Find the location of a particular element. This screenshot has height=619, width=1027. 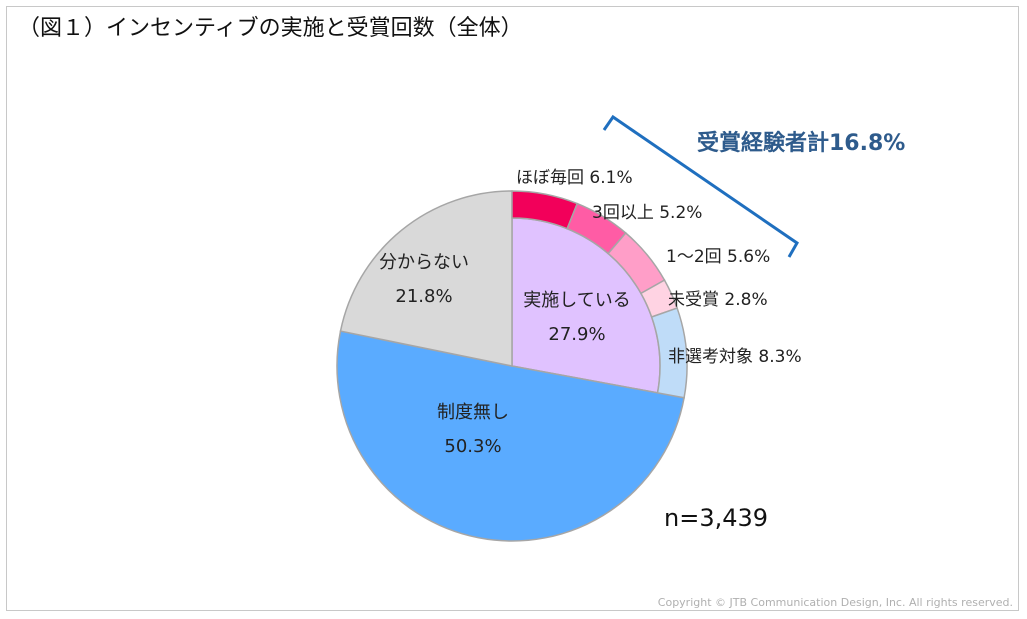

slice-value: 50.3% is located at coordinates (472, 446).